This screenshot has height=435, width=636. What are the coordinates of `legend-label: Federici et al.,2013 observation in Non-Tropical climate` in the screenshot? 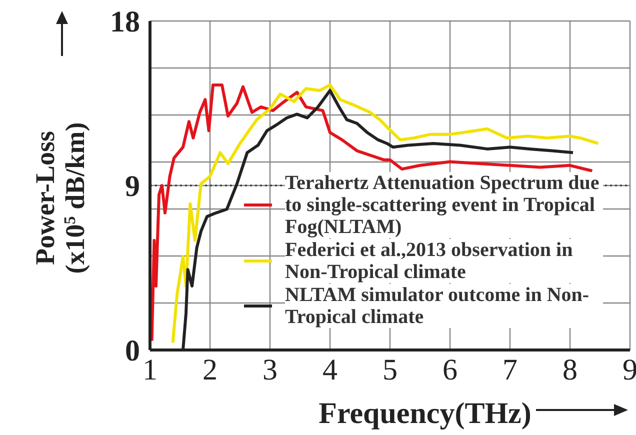 It's located at (444, 261).